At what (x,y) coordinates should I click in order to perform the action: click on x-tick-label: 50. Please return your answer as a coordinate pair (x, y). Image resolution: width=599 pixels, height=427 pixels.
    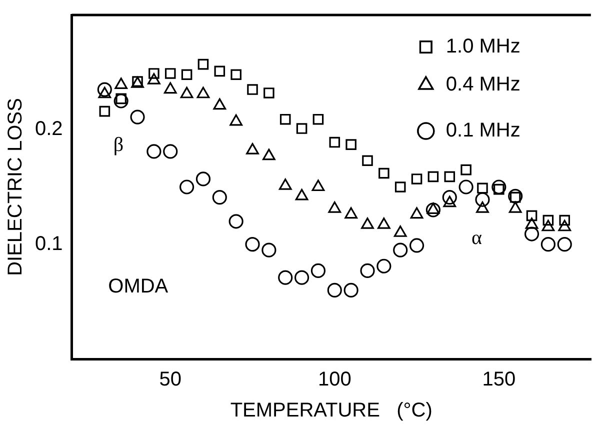
    Looking at the image, I should click on (170, 379).